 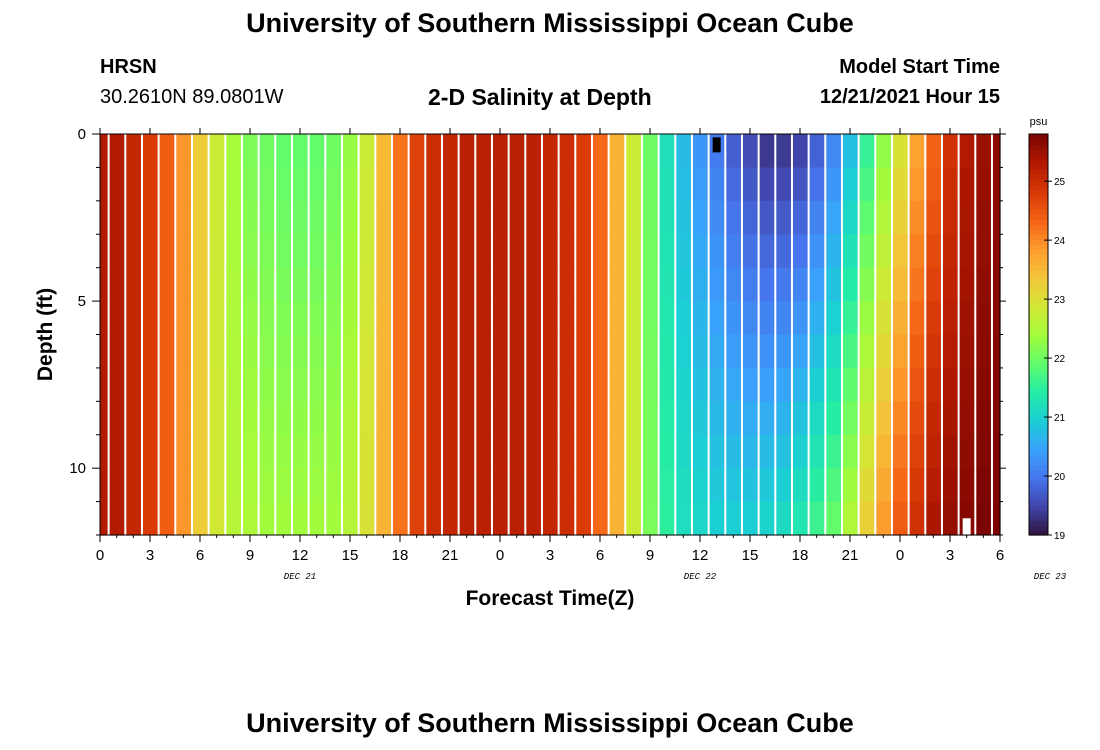 What do you see at coordinates (200, 555) in the screenshot?
I see `x-tick-label: 6` at bounding box center [200, 555].